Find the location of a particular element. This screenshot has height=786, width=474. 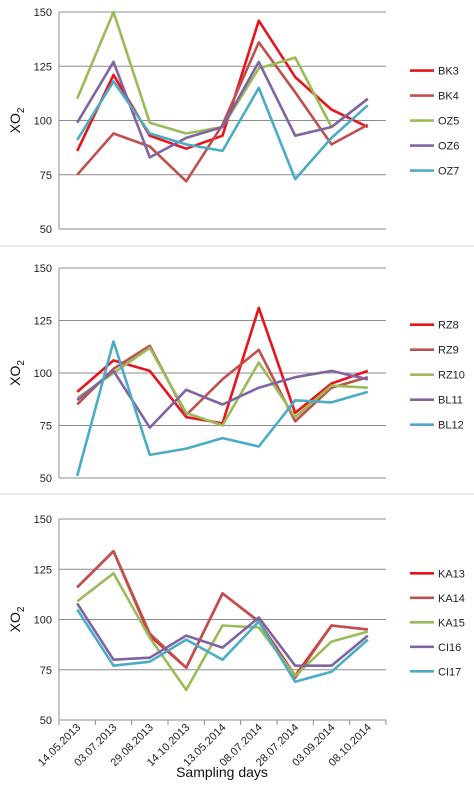

legend-label: RZ8 is located at coordinates (448, 326).